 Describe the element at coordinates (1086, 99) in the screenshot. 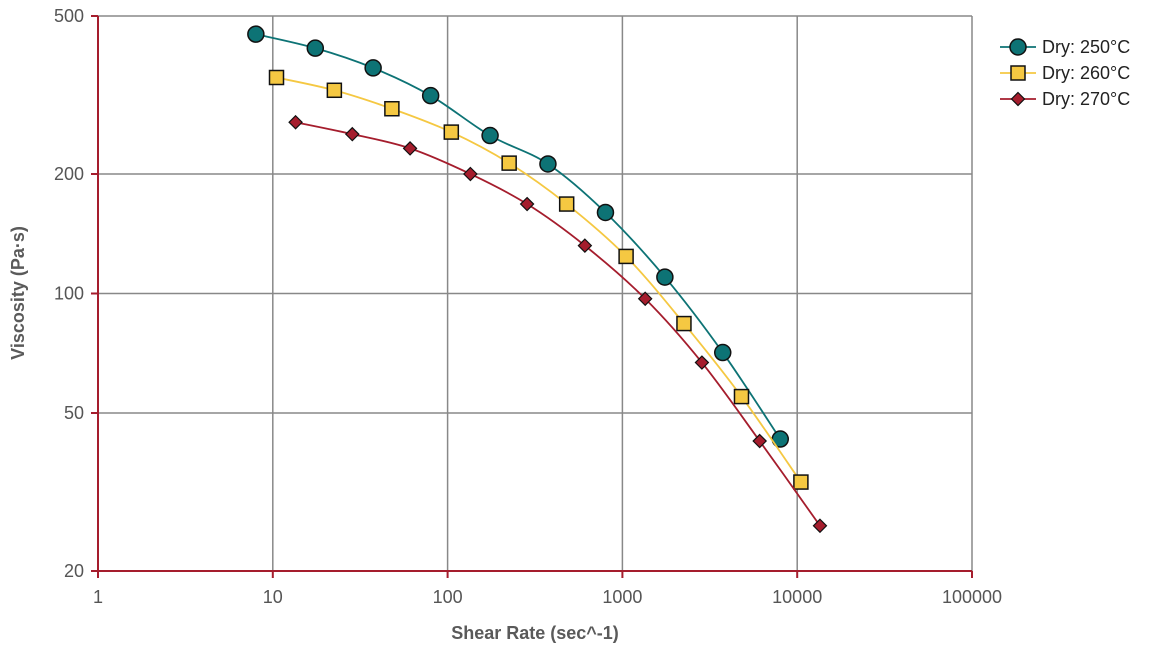

I see `legend-label: Dry: 270°C` at that location.